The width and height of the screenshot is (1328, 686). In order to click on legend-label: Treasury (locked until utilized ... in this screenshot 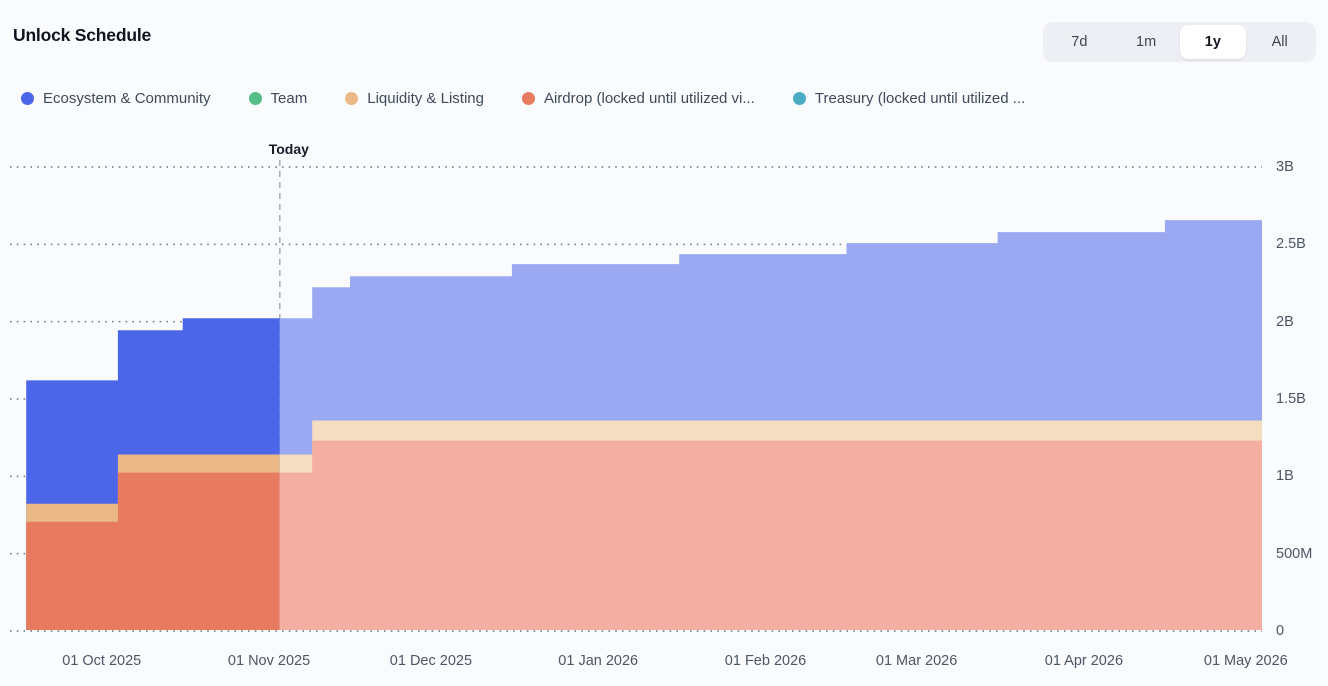, I will do `click(920, 98)`.